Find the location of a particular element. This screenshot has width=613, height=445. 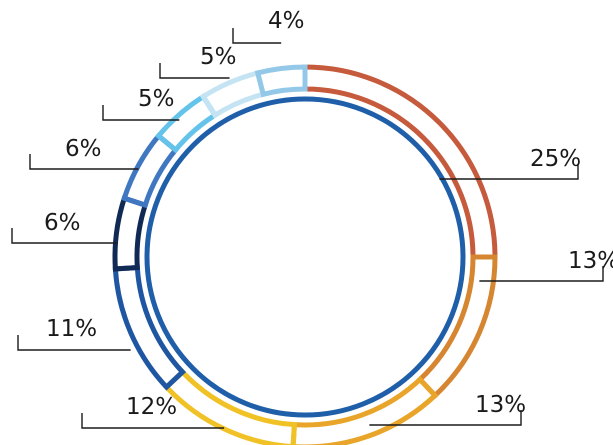

slice-label-9: 5% is located at coordinates (218, 57).